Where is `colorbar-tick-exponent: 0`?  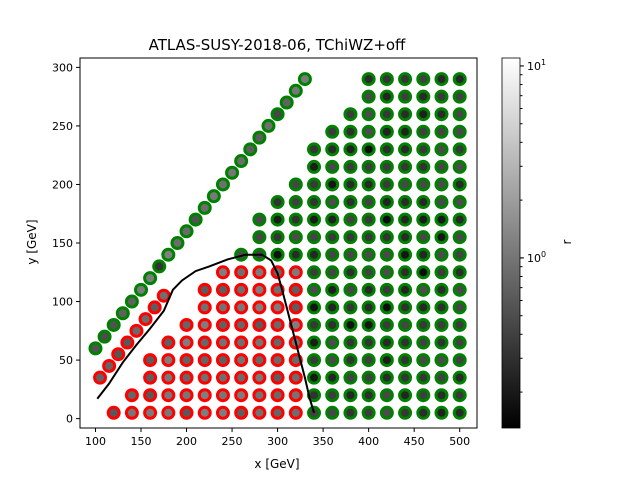 colorbar-tick-exponent: 0 is located at coordinates (543, 254).